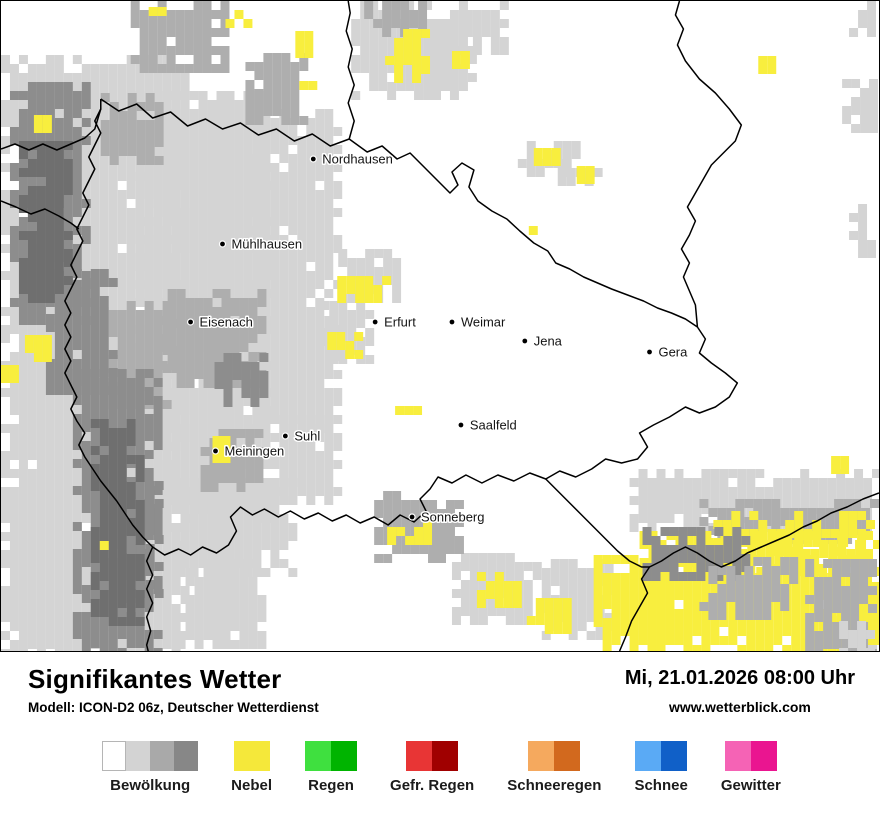 The height and width of the screenshot is (830, 880). I want to click on legend-group-bewölkung: Bewölkung, so click(150, 767).